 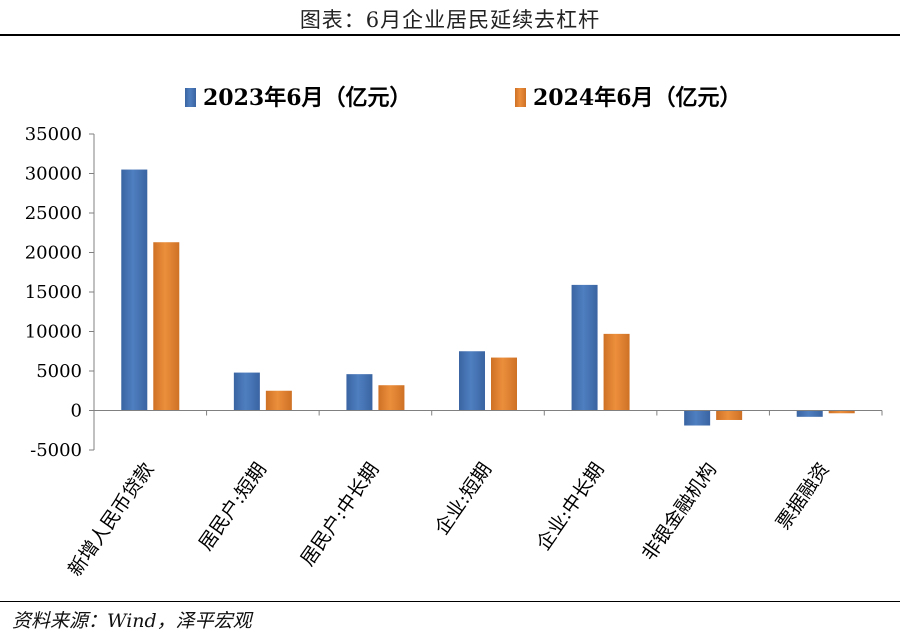 I want to click on x-category-label: 新增人民币贷款, so click(x=111, y=520).